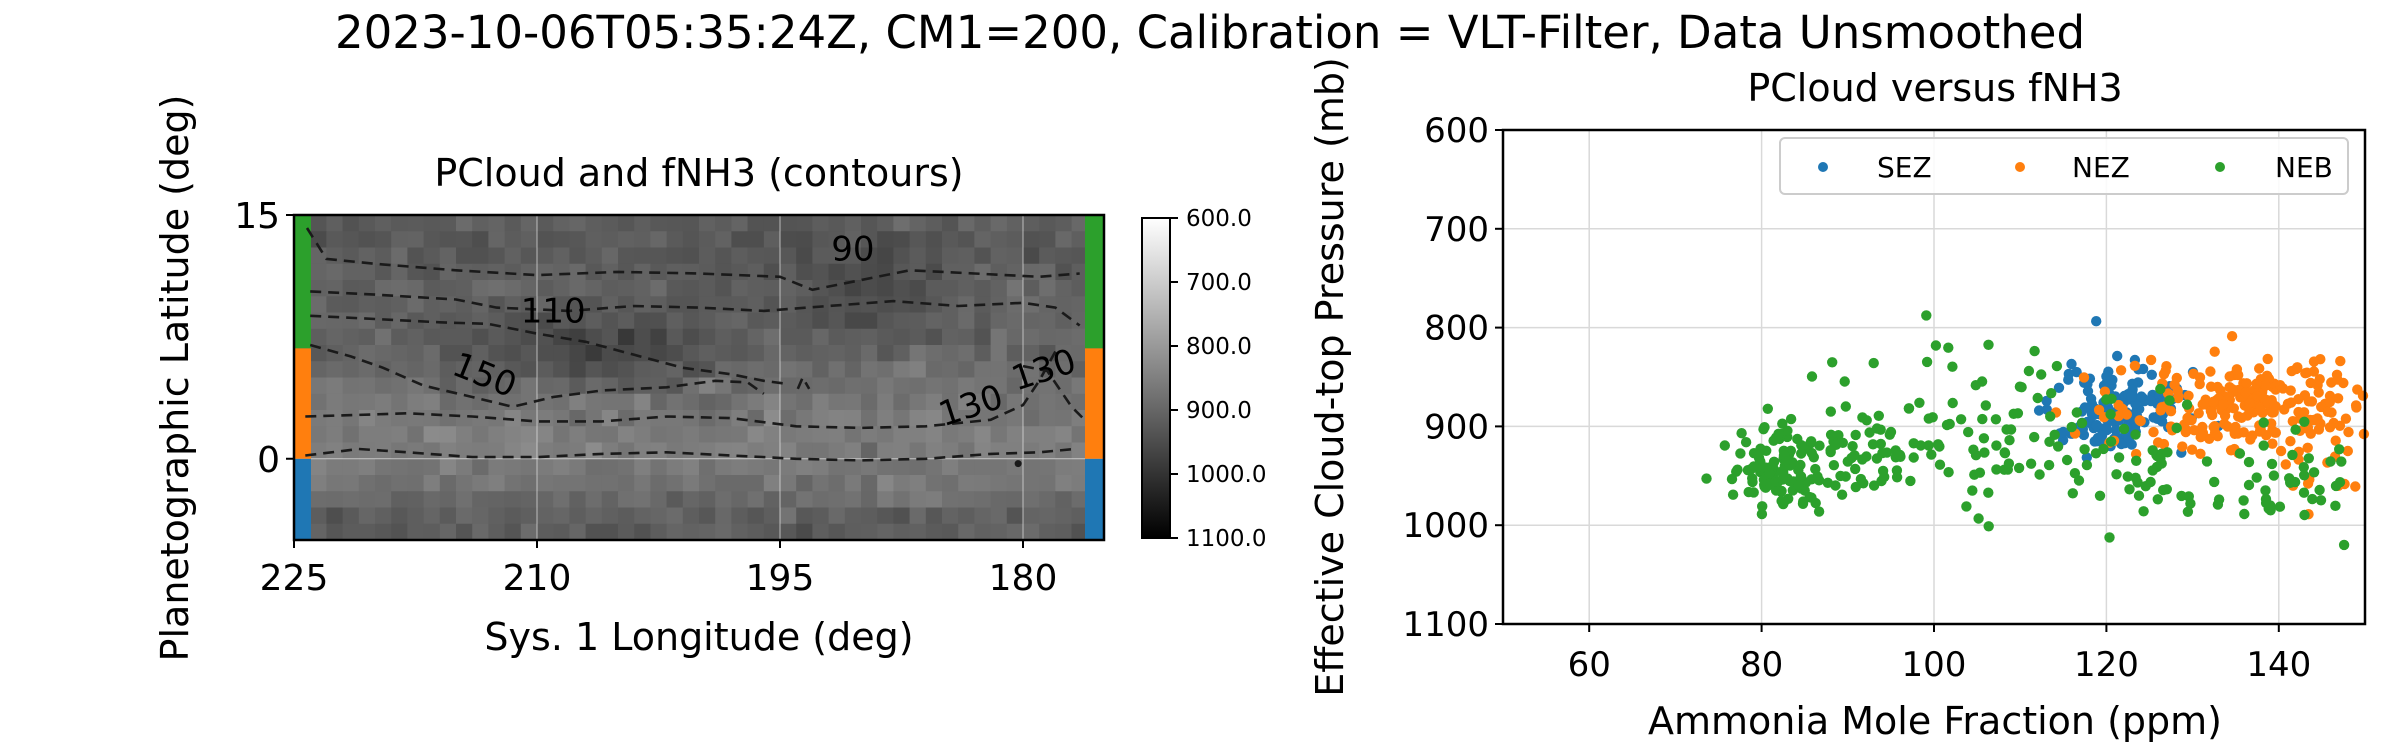 The image size is (2400, 750). I want to click on legend-label-sez: SEZ, so click(1904, 167).